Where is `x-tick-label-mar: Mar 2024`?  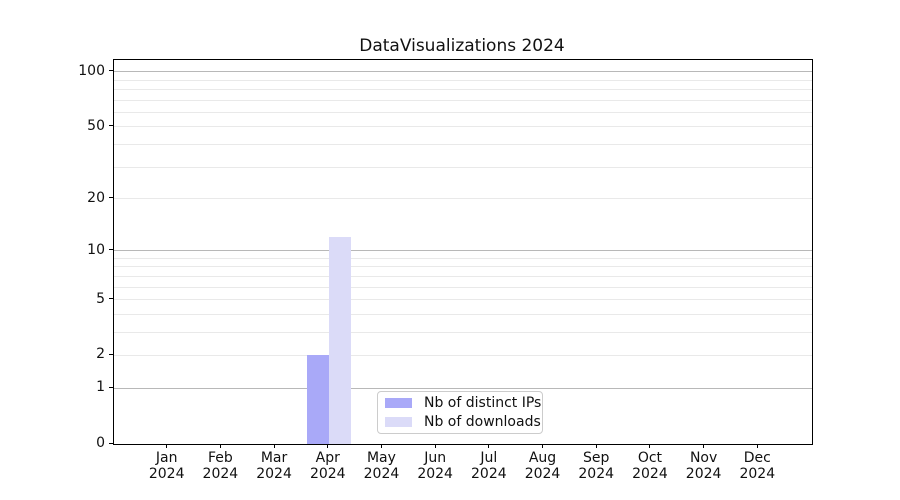
x-tick-label-mar: Mar 2024 is located at coordinates (274, 466).